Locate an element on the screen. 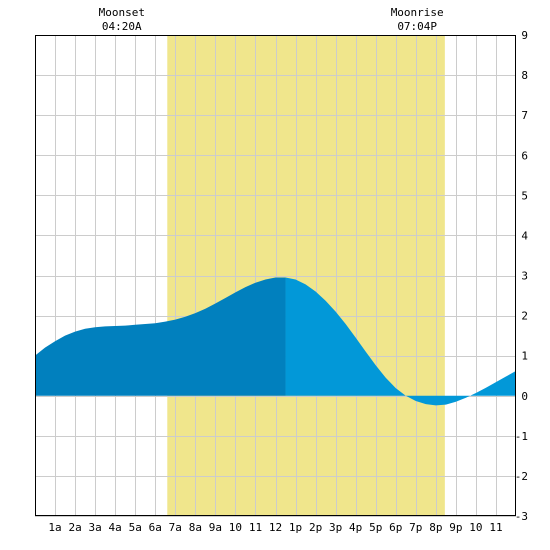  y-tick-labels: -3 -2 -1 0 1 2 3 4 5 6 7 8 9 is located at coordinates (522, 276).